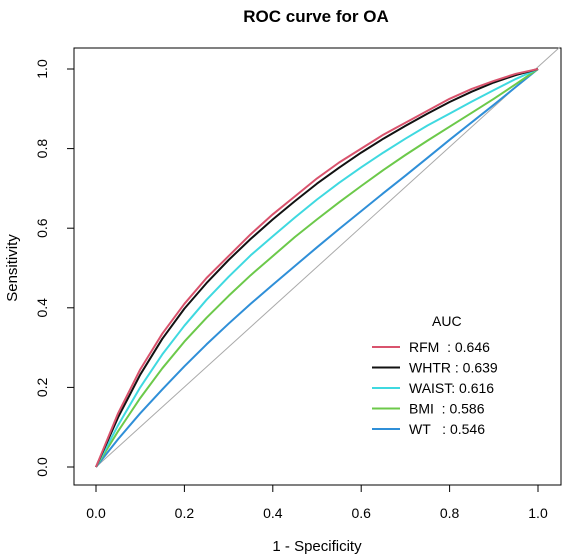 The image size is (567, 558). What do you see at coordinates (317, 503) in the screenshot?
I see `x-axis-ticks: 0.0 0.2 0.4 0.6 0.8 1.0` at bounding box center [317, 503].